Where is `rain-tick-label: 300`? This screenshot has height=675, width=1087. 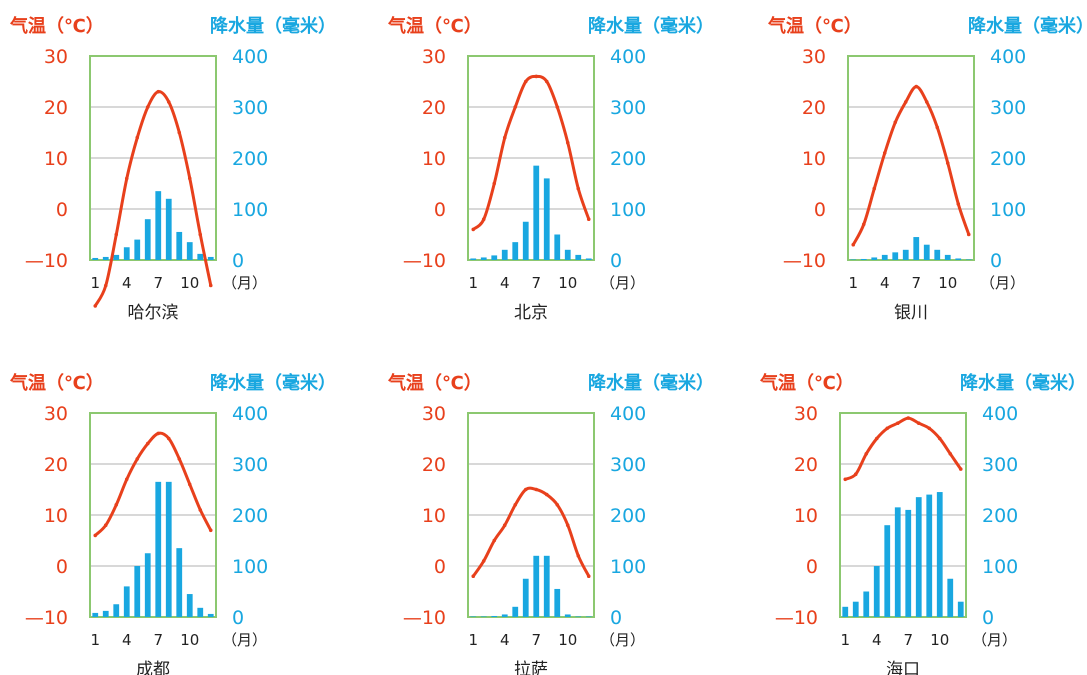 rain-tick-label: 300 is located at coordinates (628, 465).